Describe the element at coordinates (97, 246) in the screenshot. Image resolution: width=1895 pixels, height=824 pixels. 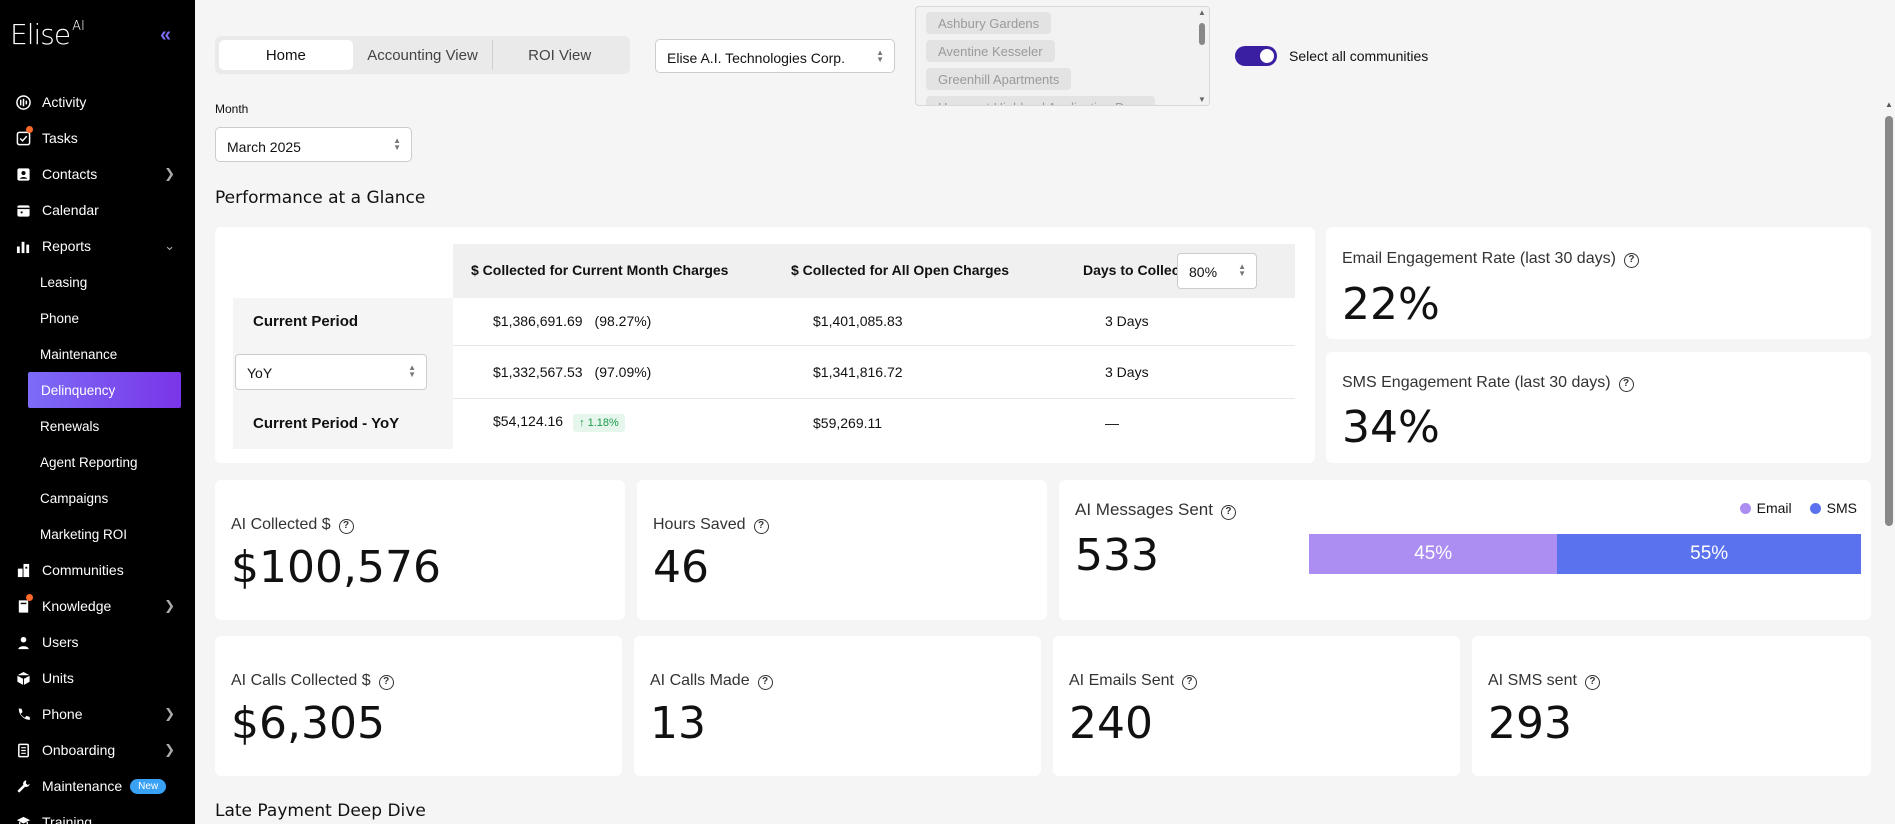
I see `sidebar-item-reports: Reports ⌄` at that location.